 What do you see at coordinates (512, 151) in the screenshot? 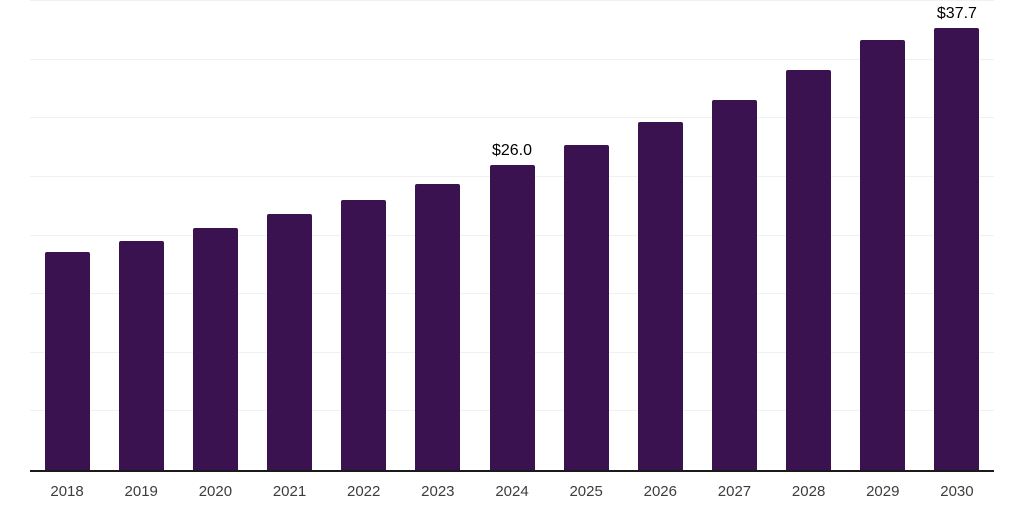
I see `data-label-2024: $26.0` at bounding box center [512, 151].